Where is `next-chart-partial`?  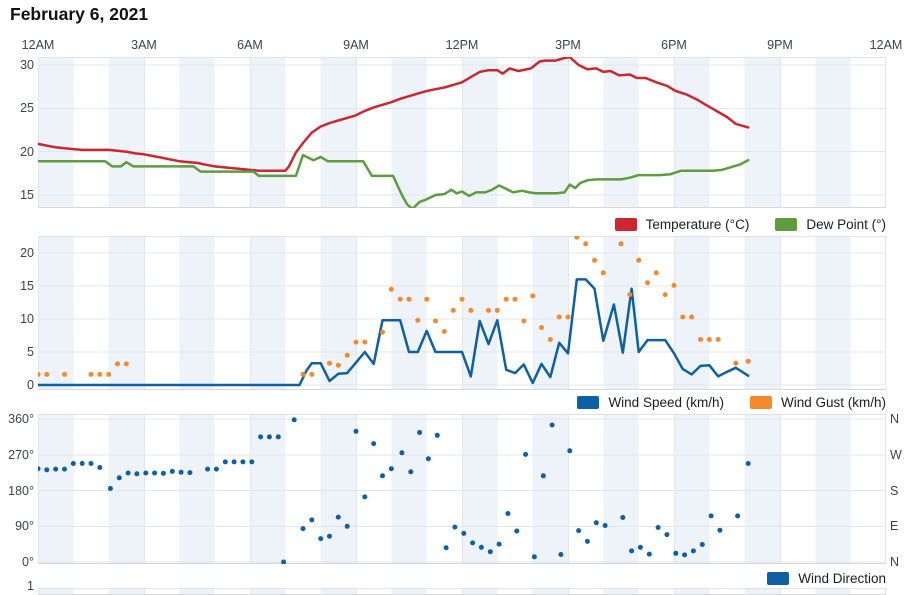 next-chart-partial is located at coordinates (462, 591).